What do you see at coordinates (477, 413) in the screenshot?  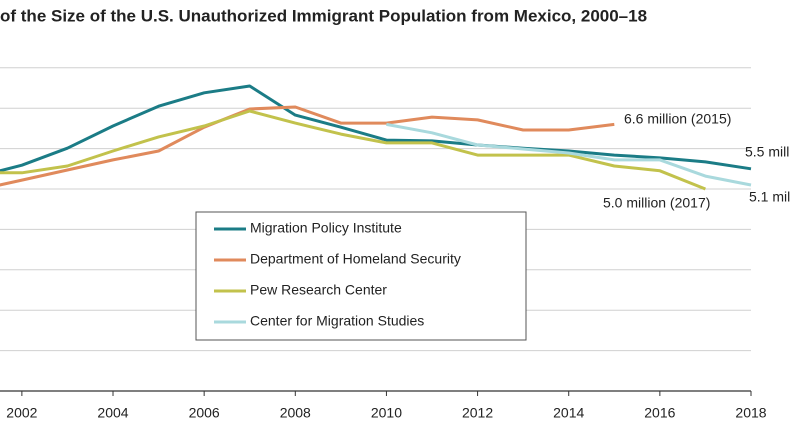 I see `x-tick-label: 2012` at bounding box center [477, 413].